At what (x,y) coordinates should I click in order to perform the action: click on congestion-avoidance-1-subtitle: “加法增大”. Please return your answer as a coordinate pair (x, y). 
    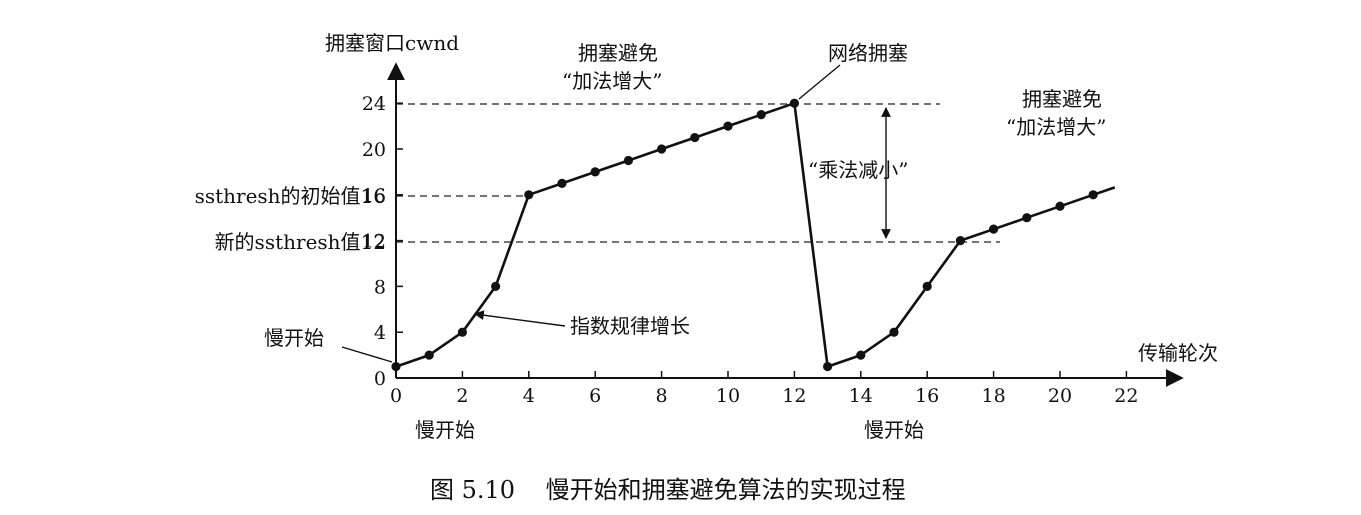
    Looking at the image, I should click on (612, 81).